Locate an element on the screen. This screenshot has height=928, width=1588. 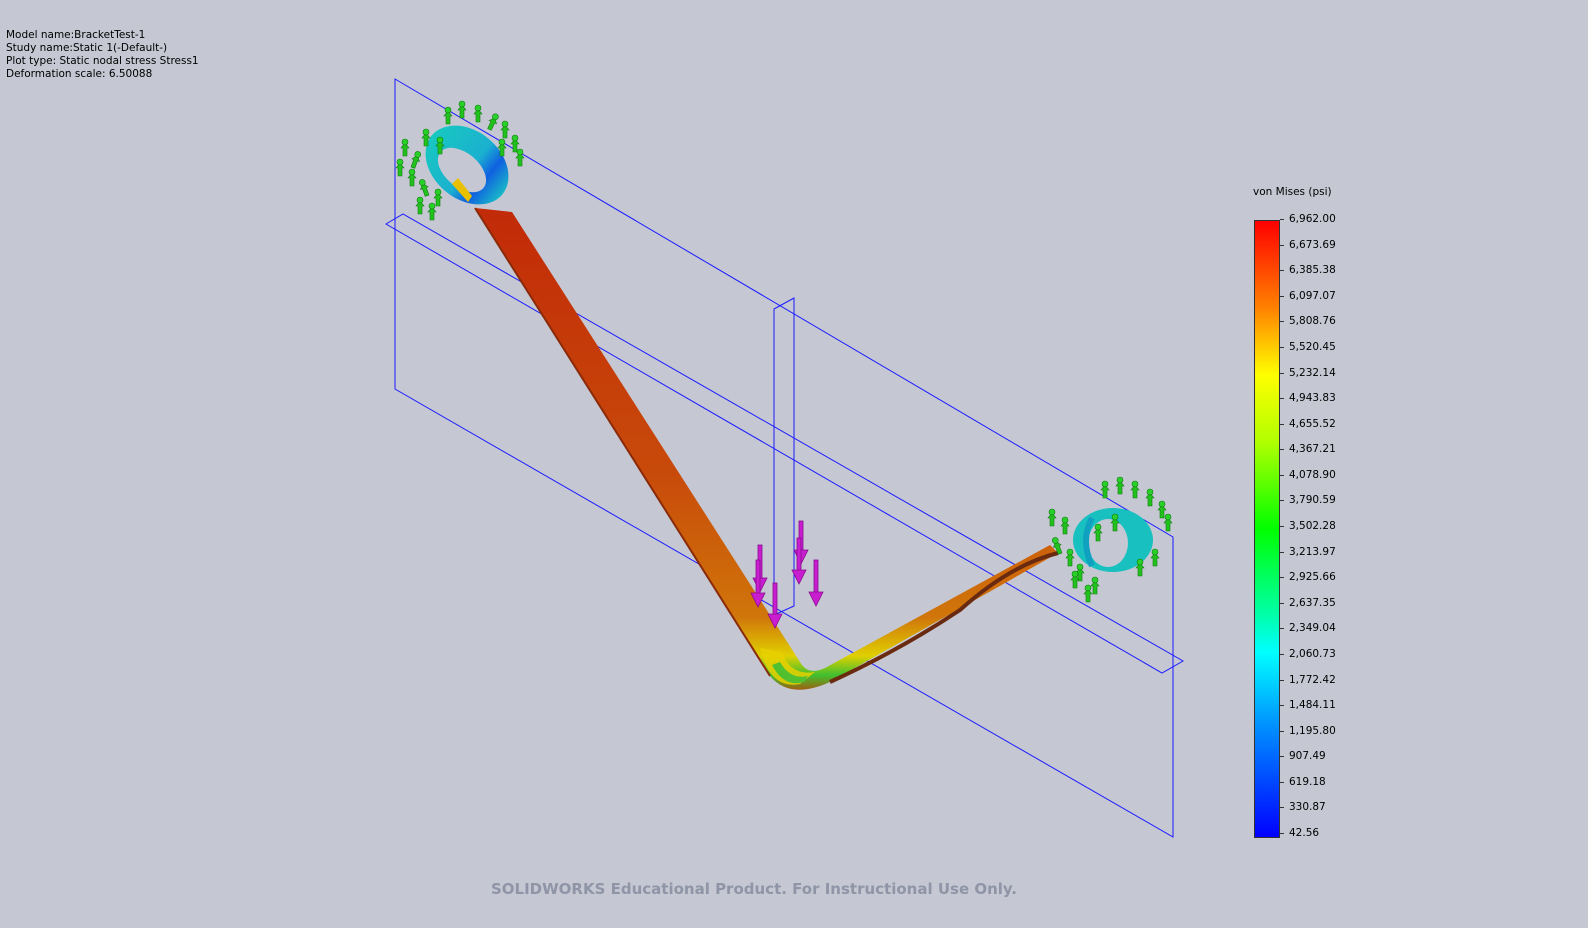
legend-value-label: 4,943.83 is located at coordinates (1312, 398).